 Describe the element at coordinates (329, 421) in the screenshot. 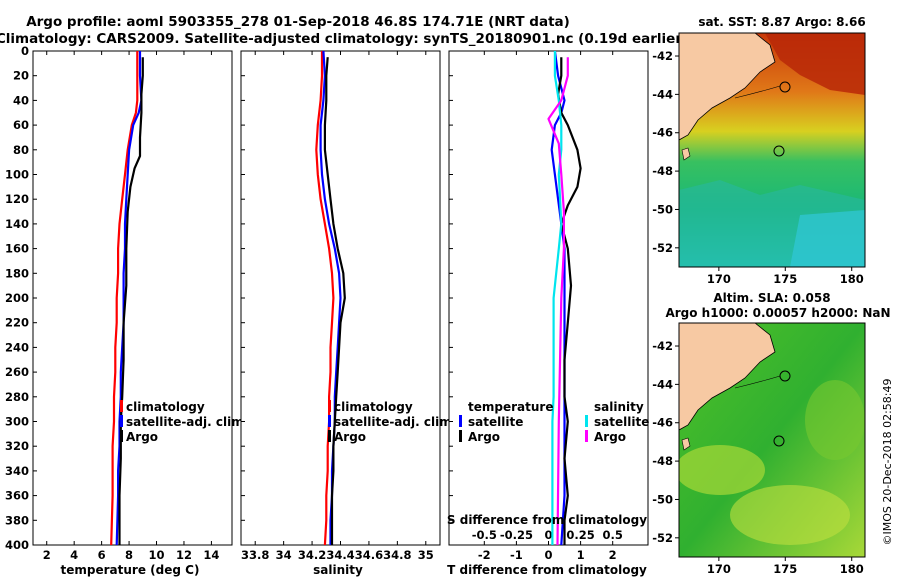

I see `legend-swatch-satellite` at that location.